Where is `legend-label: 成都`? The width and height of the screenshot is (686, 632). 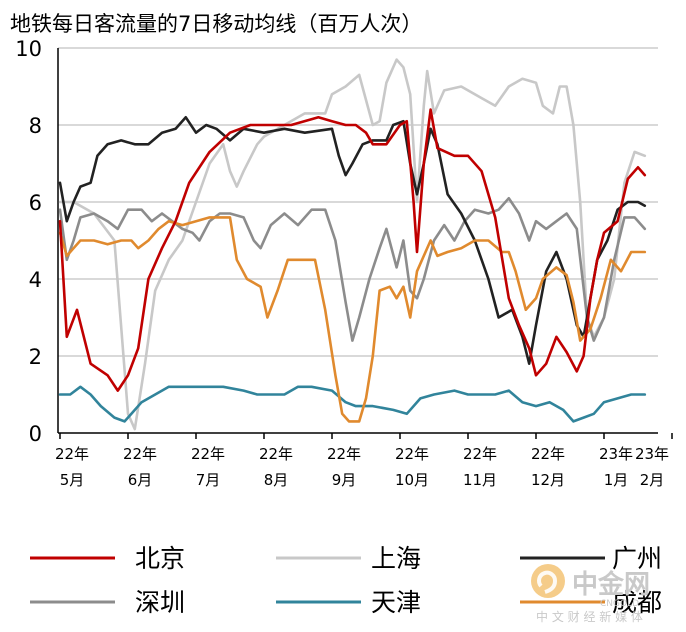
legend-label: 成都 is located at coordinates (637, 602).